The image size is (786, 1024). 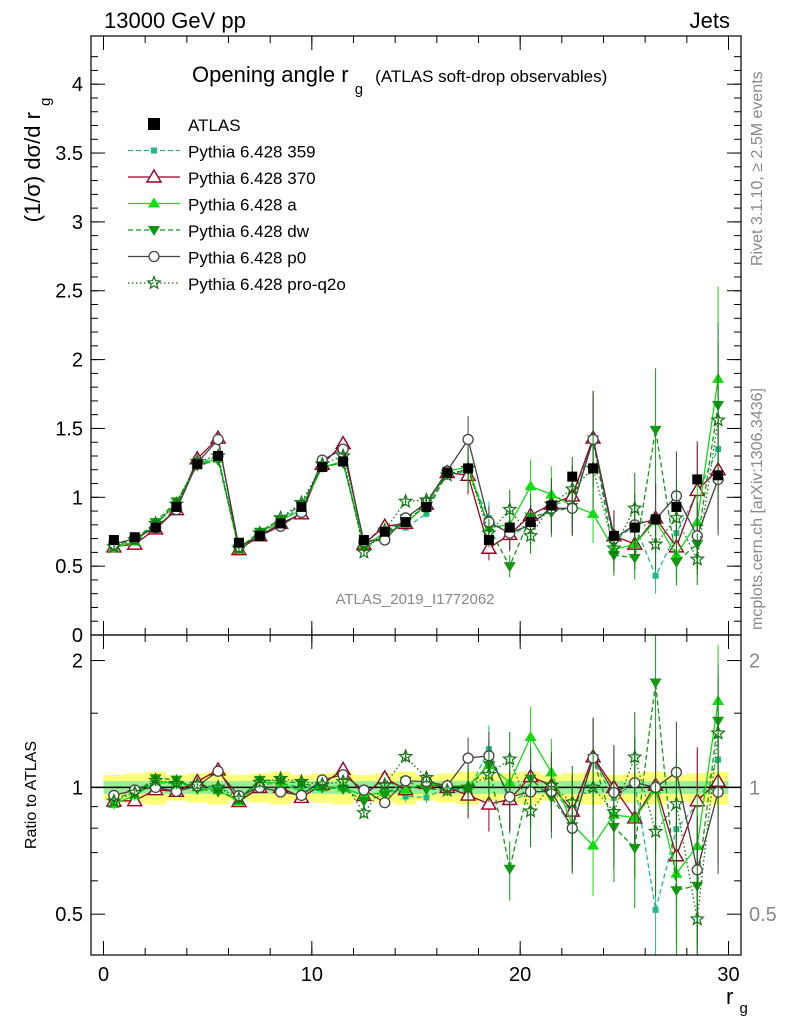 I want to click on xtick-label: 20, so click(x=520, y=975).